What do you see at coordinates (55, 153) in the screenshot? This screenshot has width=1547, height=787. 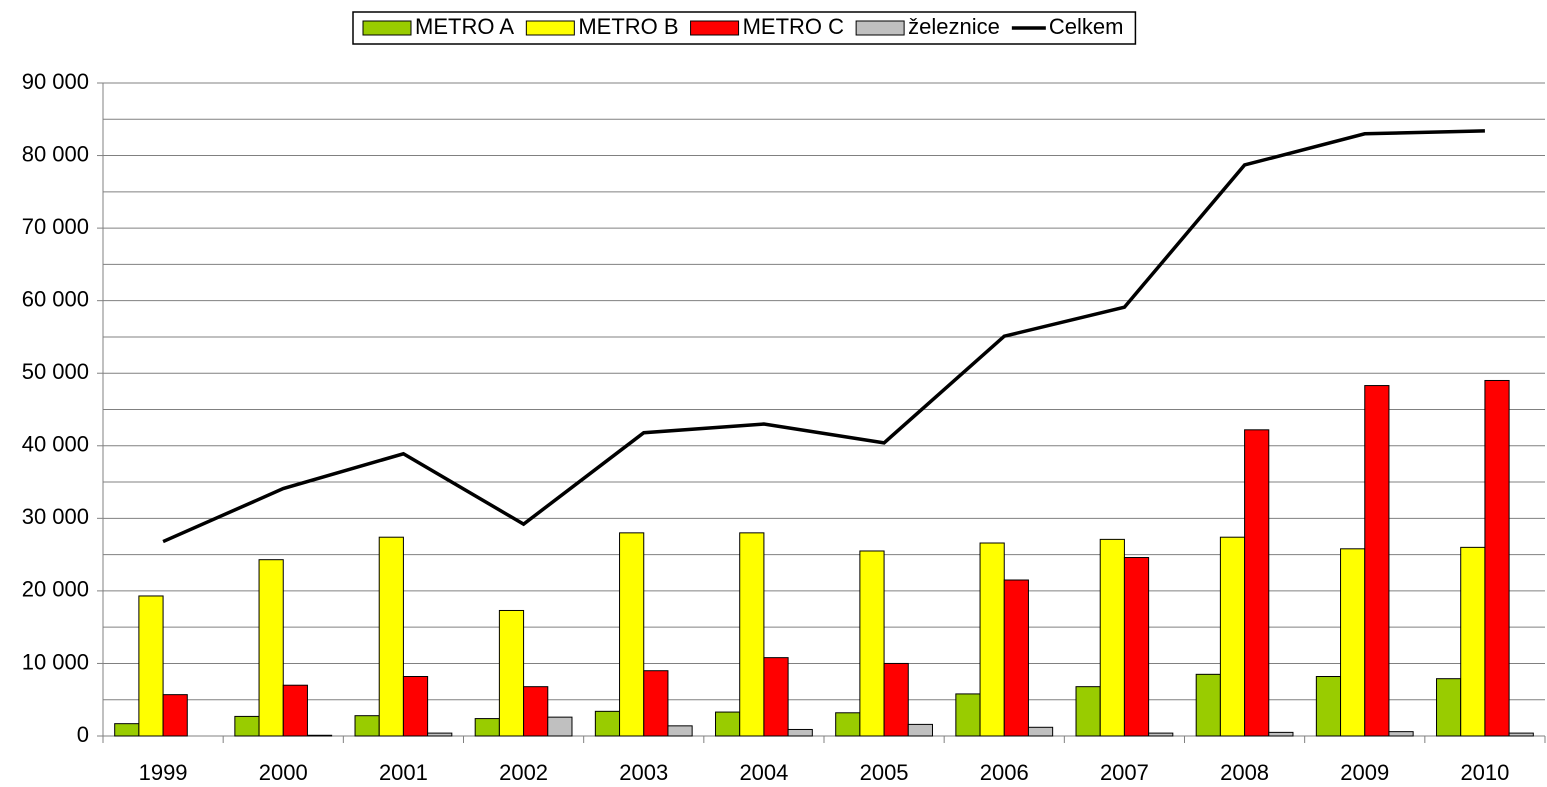 I see `y-tick-label: 80 000` at bounding box center [55, 153].